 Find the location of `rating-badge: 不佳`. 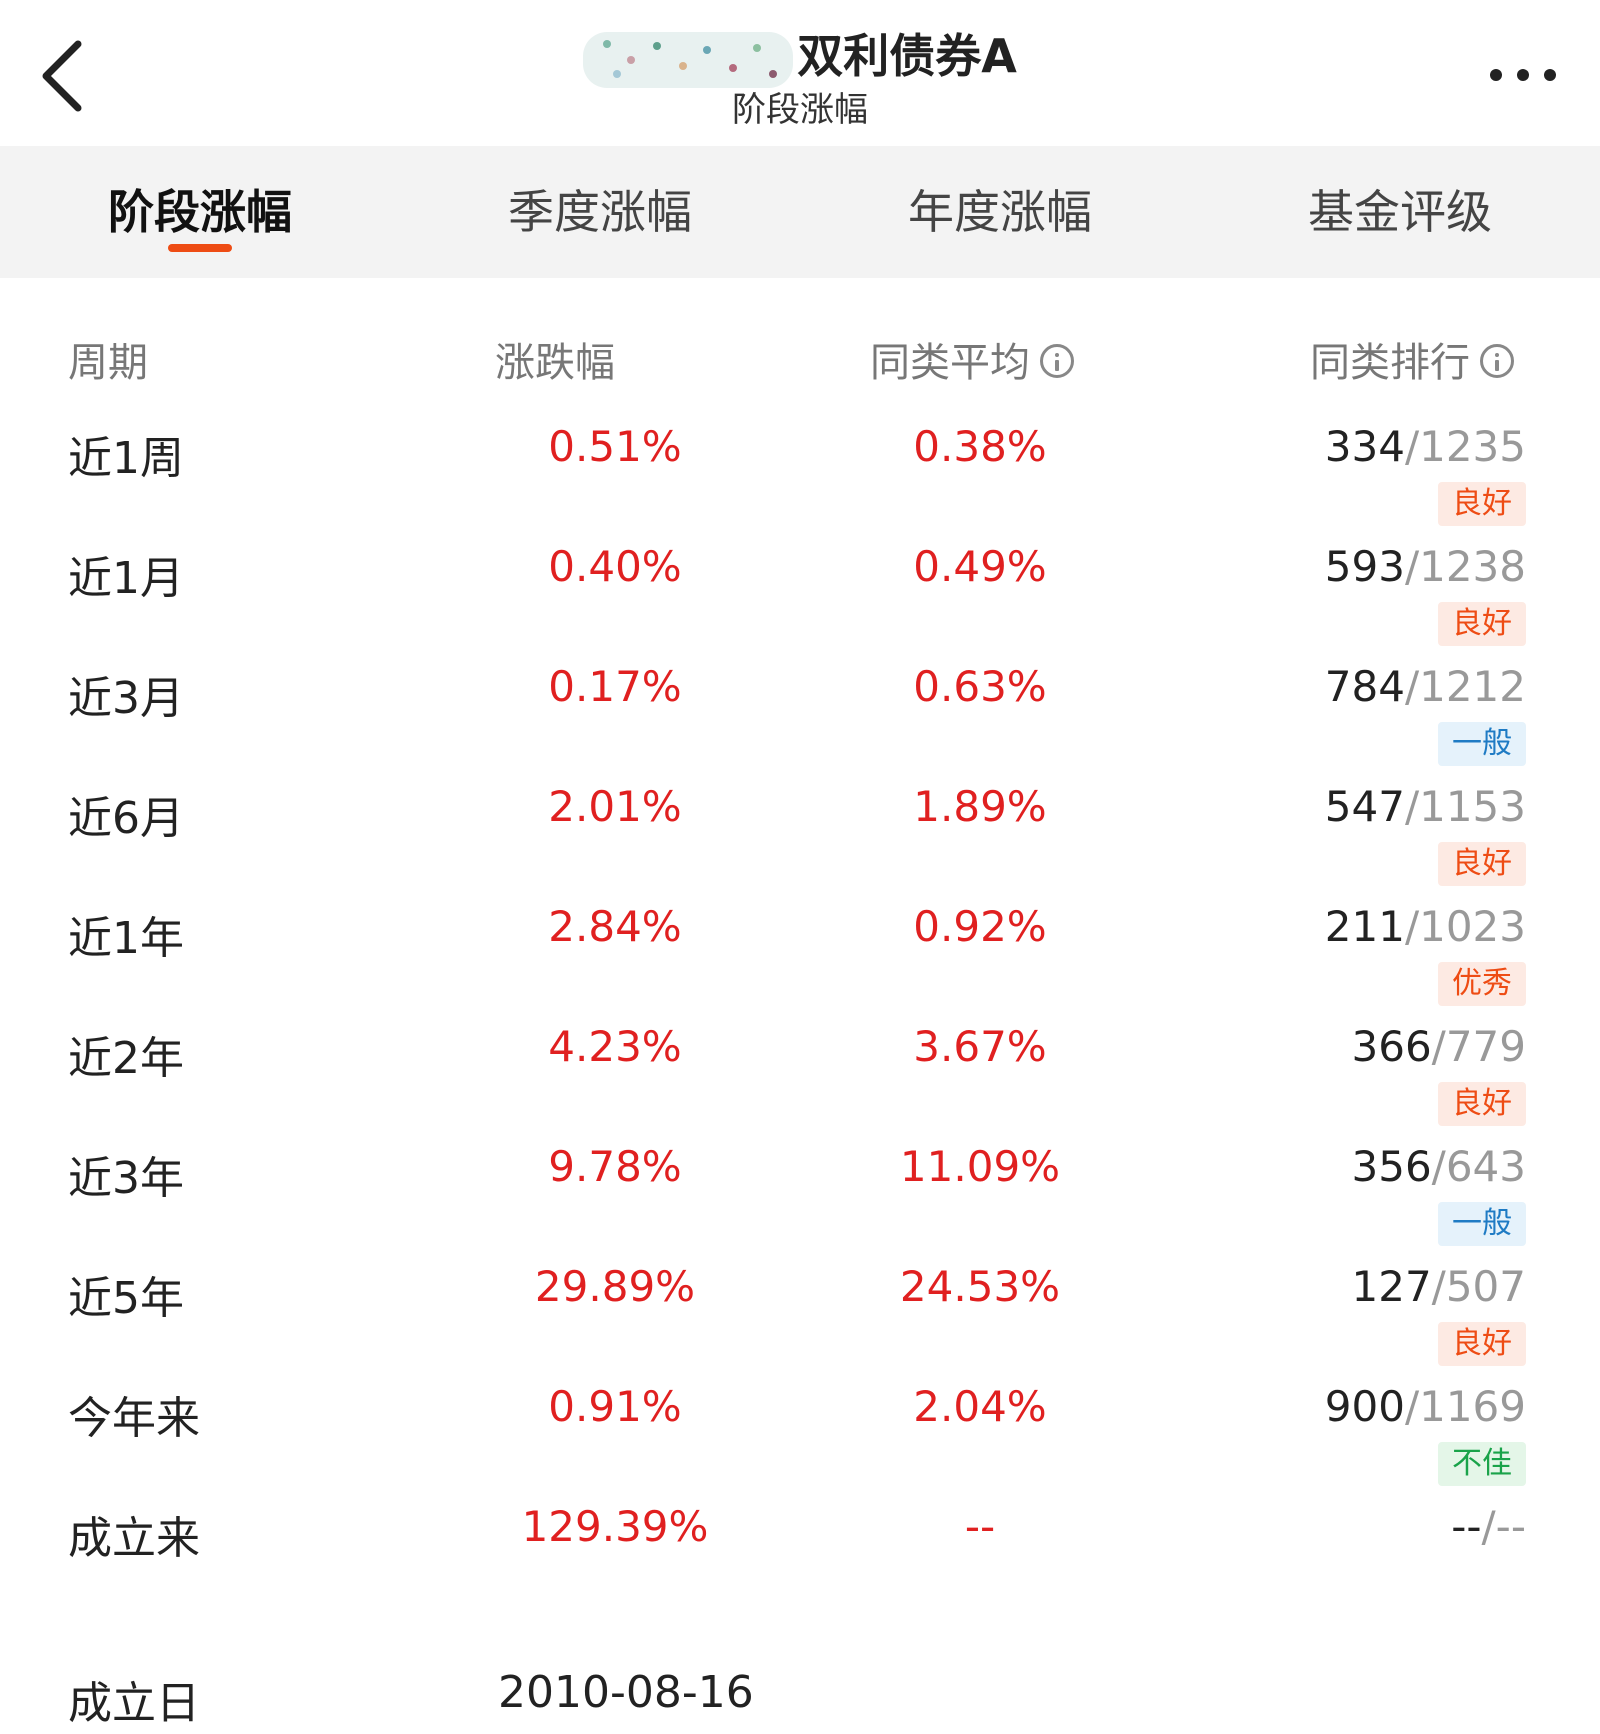

rating-badge: 不佳 is located at coordinates (1482, 1464).